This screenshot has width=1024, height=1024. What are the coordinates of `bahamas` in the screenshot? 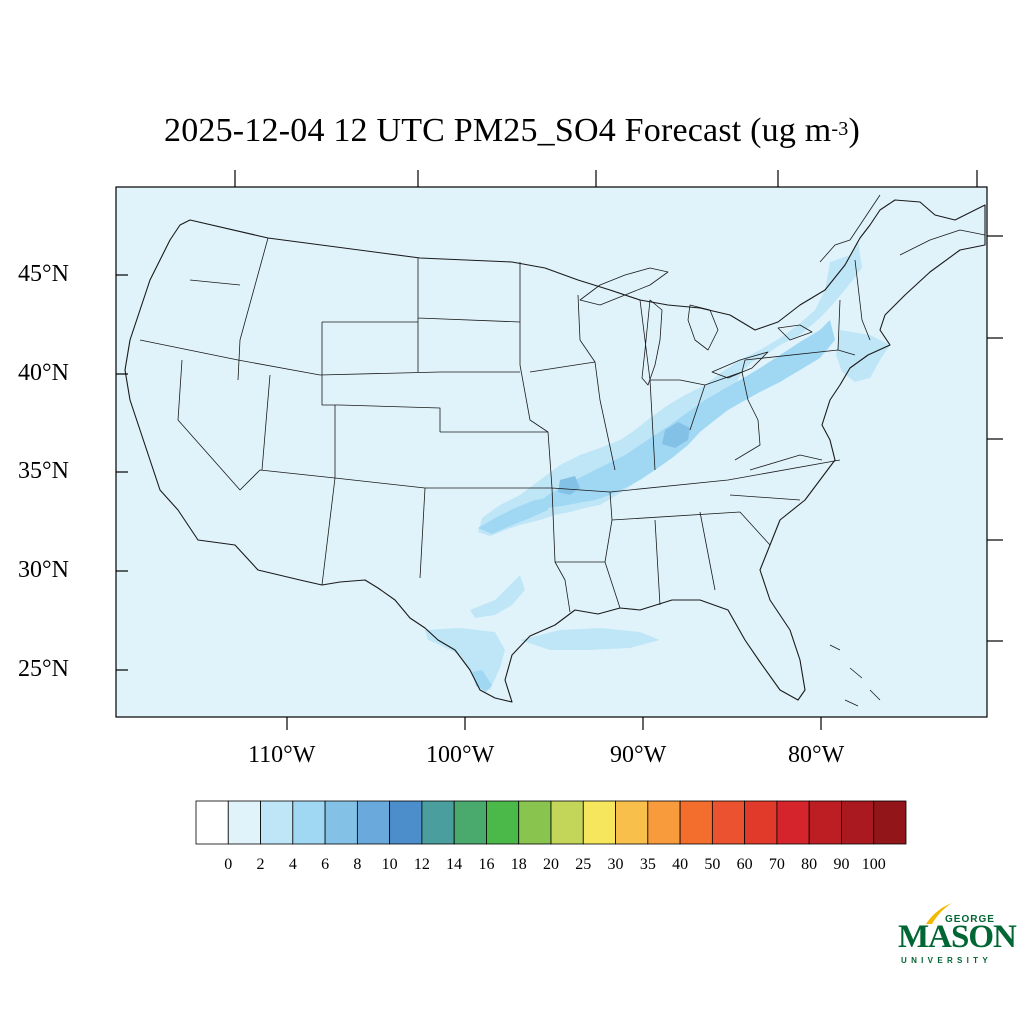 It's located at (855, 675).